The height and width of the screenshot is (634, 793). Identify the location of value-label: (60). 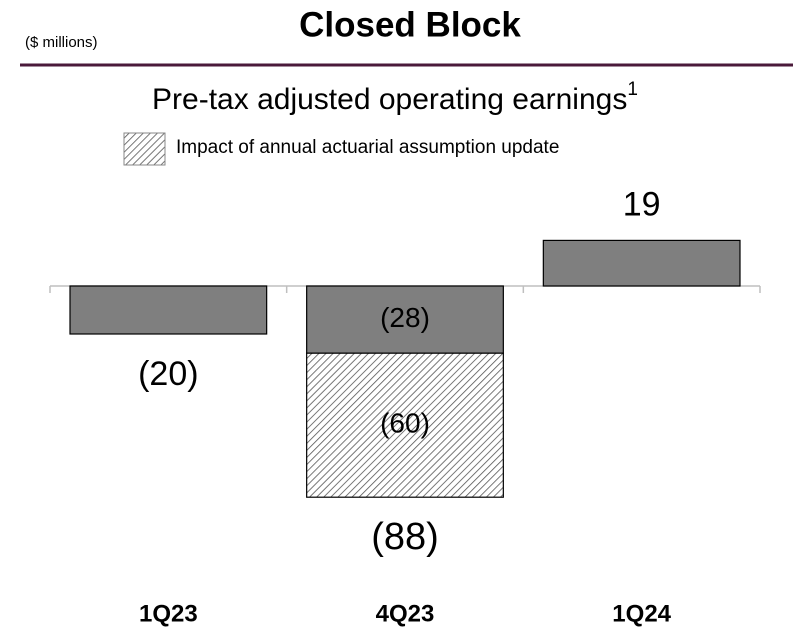
(405, 423).